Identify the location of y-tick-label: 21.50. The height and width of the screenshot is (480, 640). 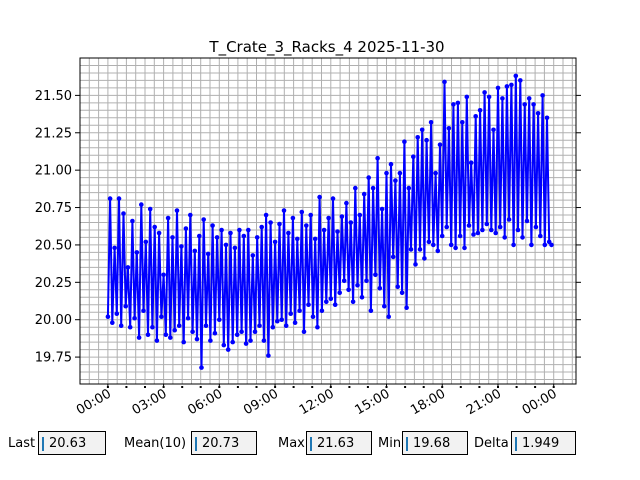
(53, 96).